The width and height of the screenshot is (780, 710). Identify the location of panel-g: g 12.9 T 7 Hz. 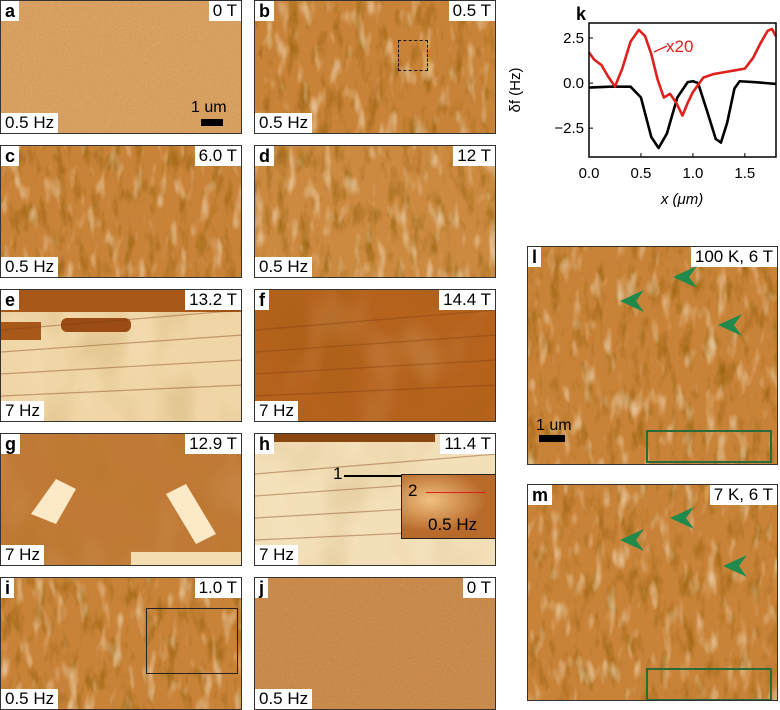
(121, 499).